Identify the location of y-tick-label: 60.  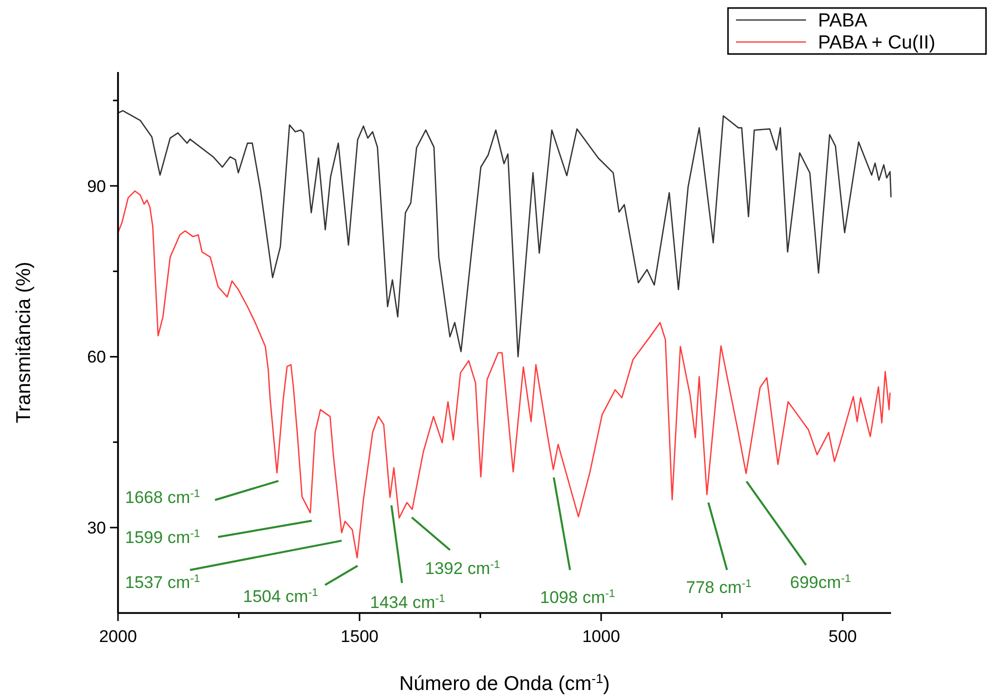
(96, 357).